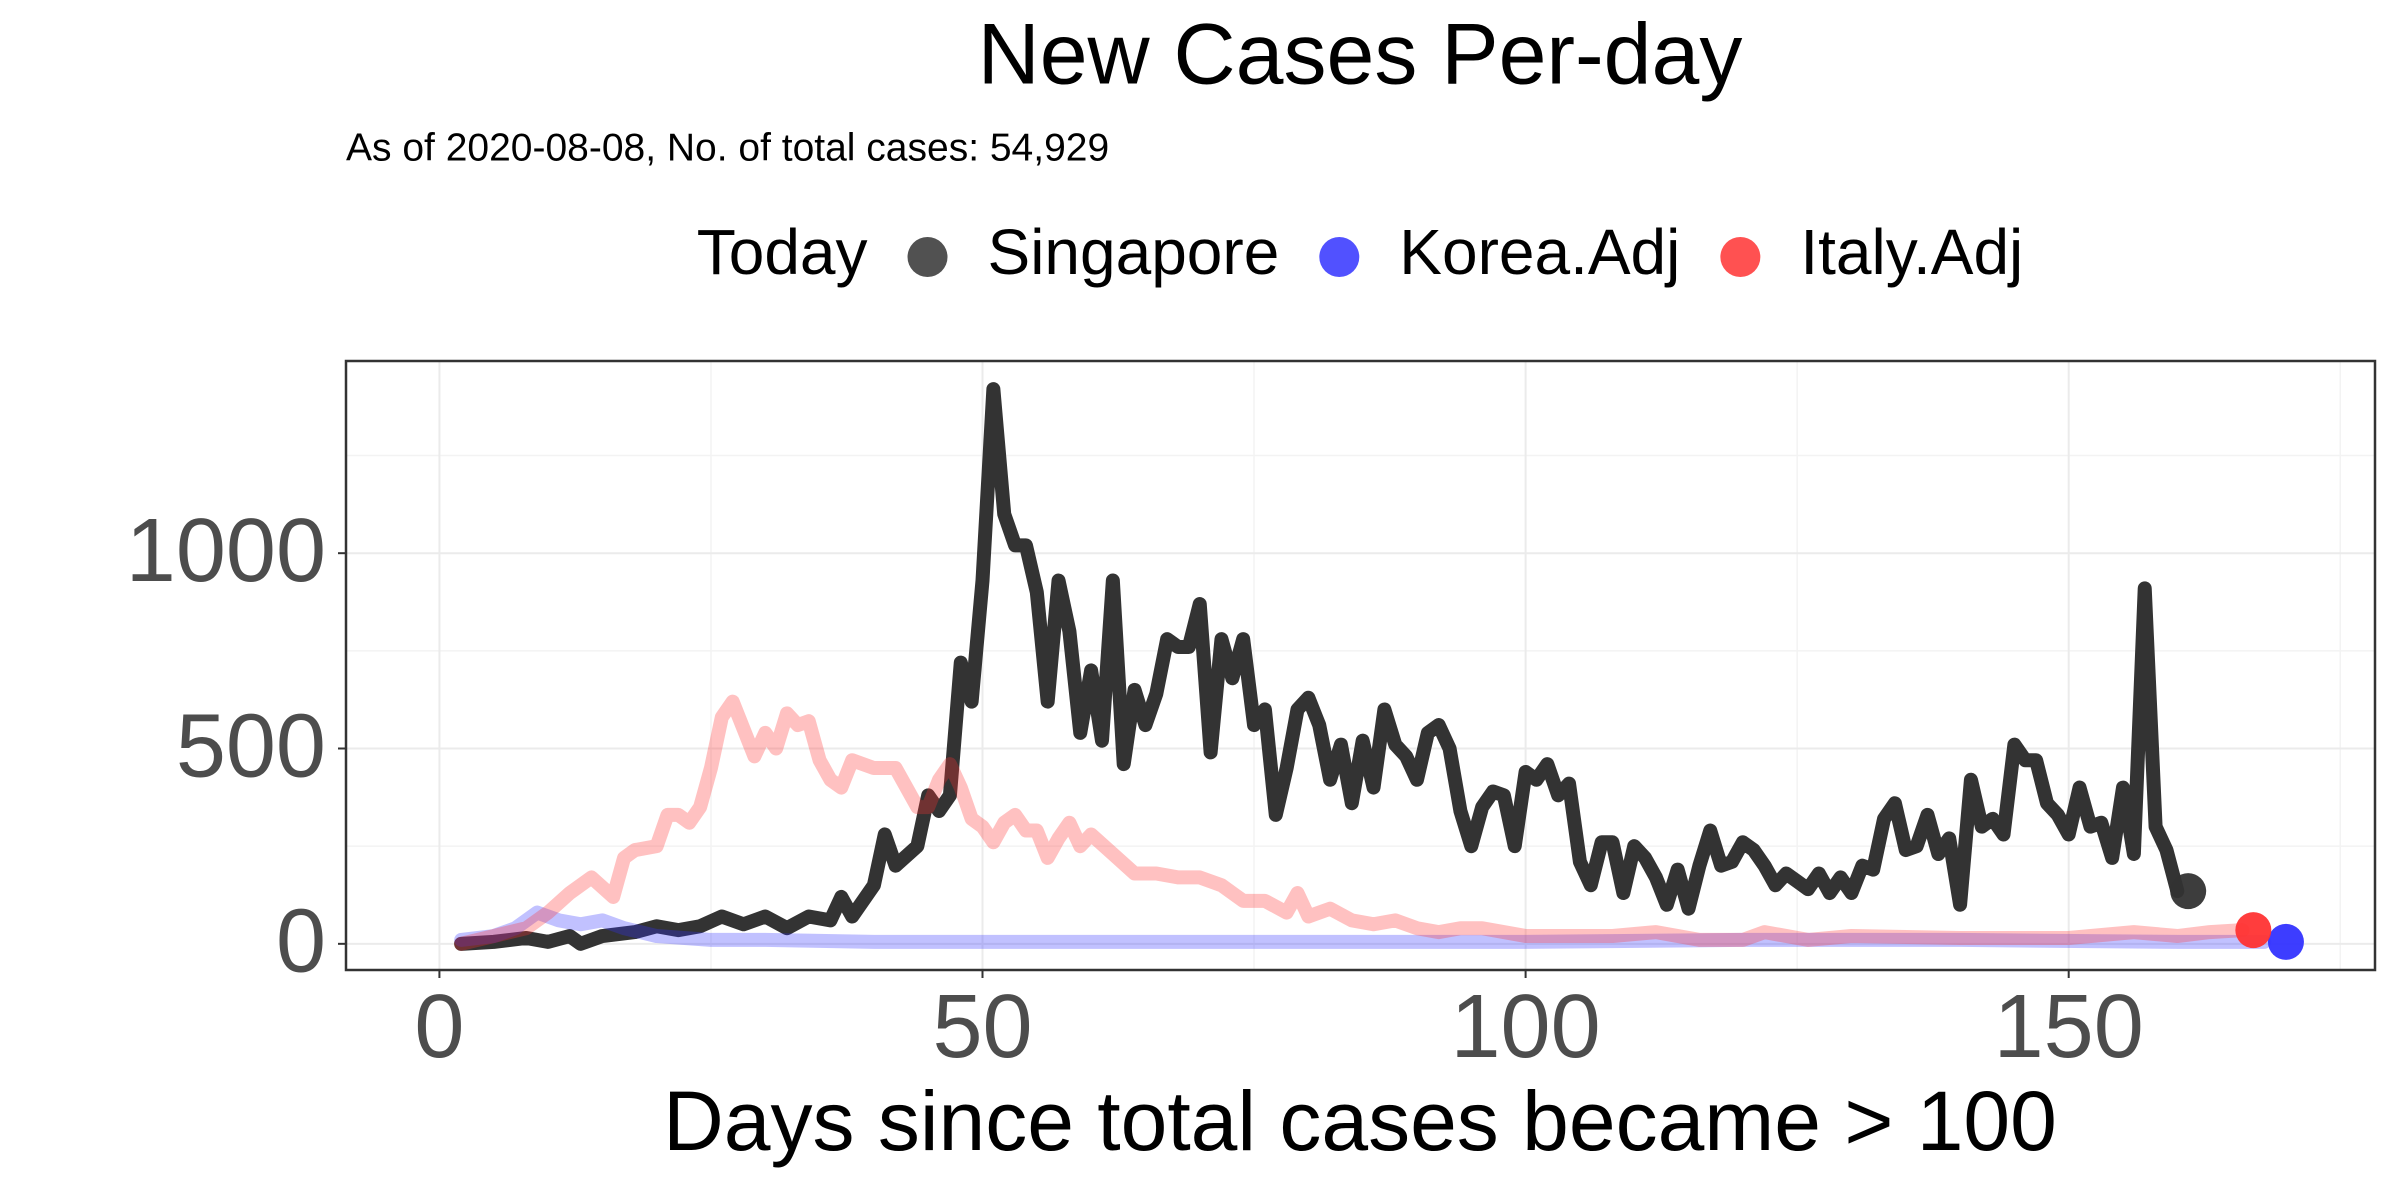  What do you see at coordinates (251, 746) in the screenshot?
I see `y-tick-label: 500` at bounding box center [251, 746].